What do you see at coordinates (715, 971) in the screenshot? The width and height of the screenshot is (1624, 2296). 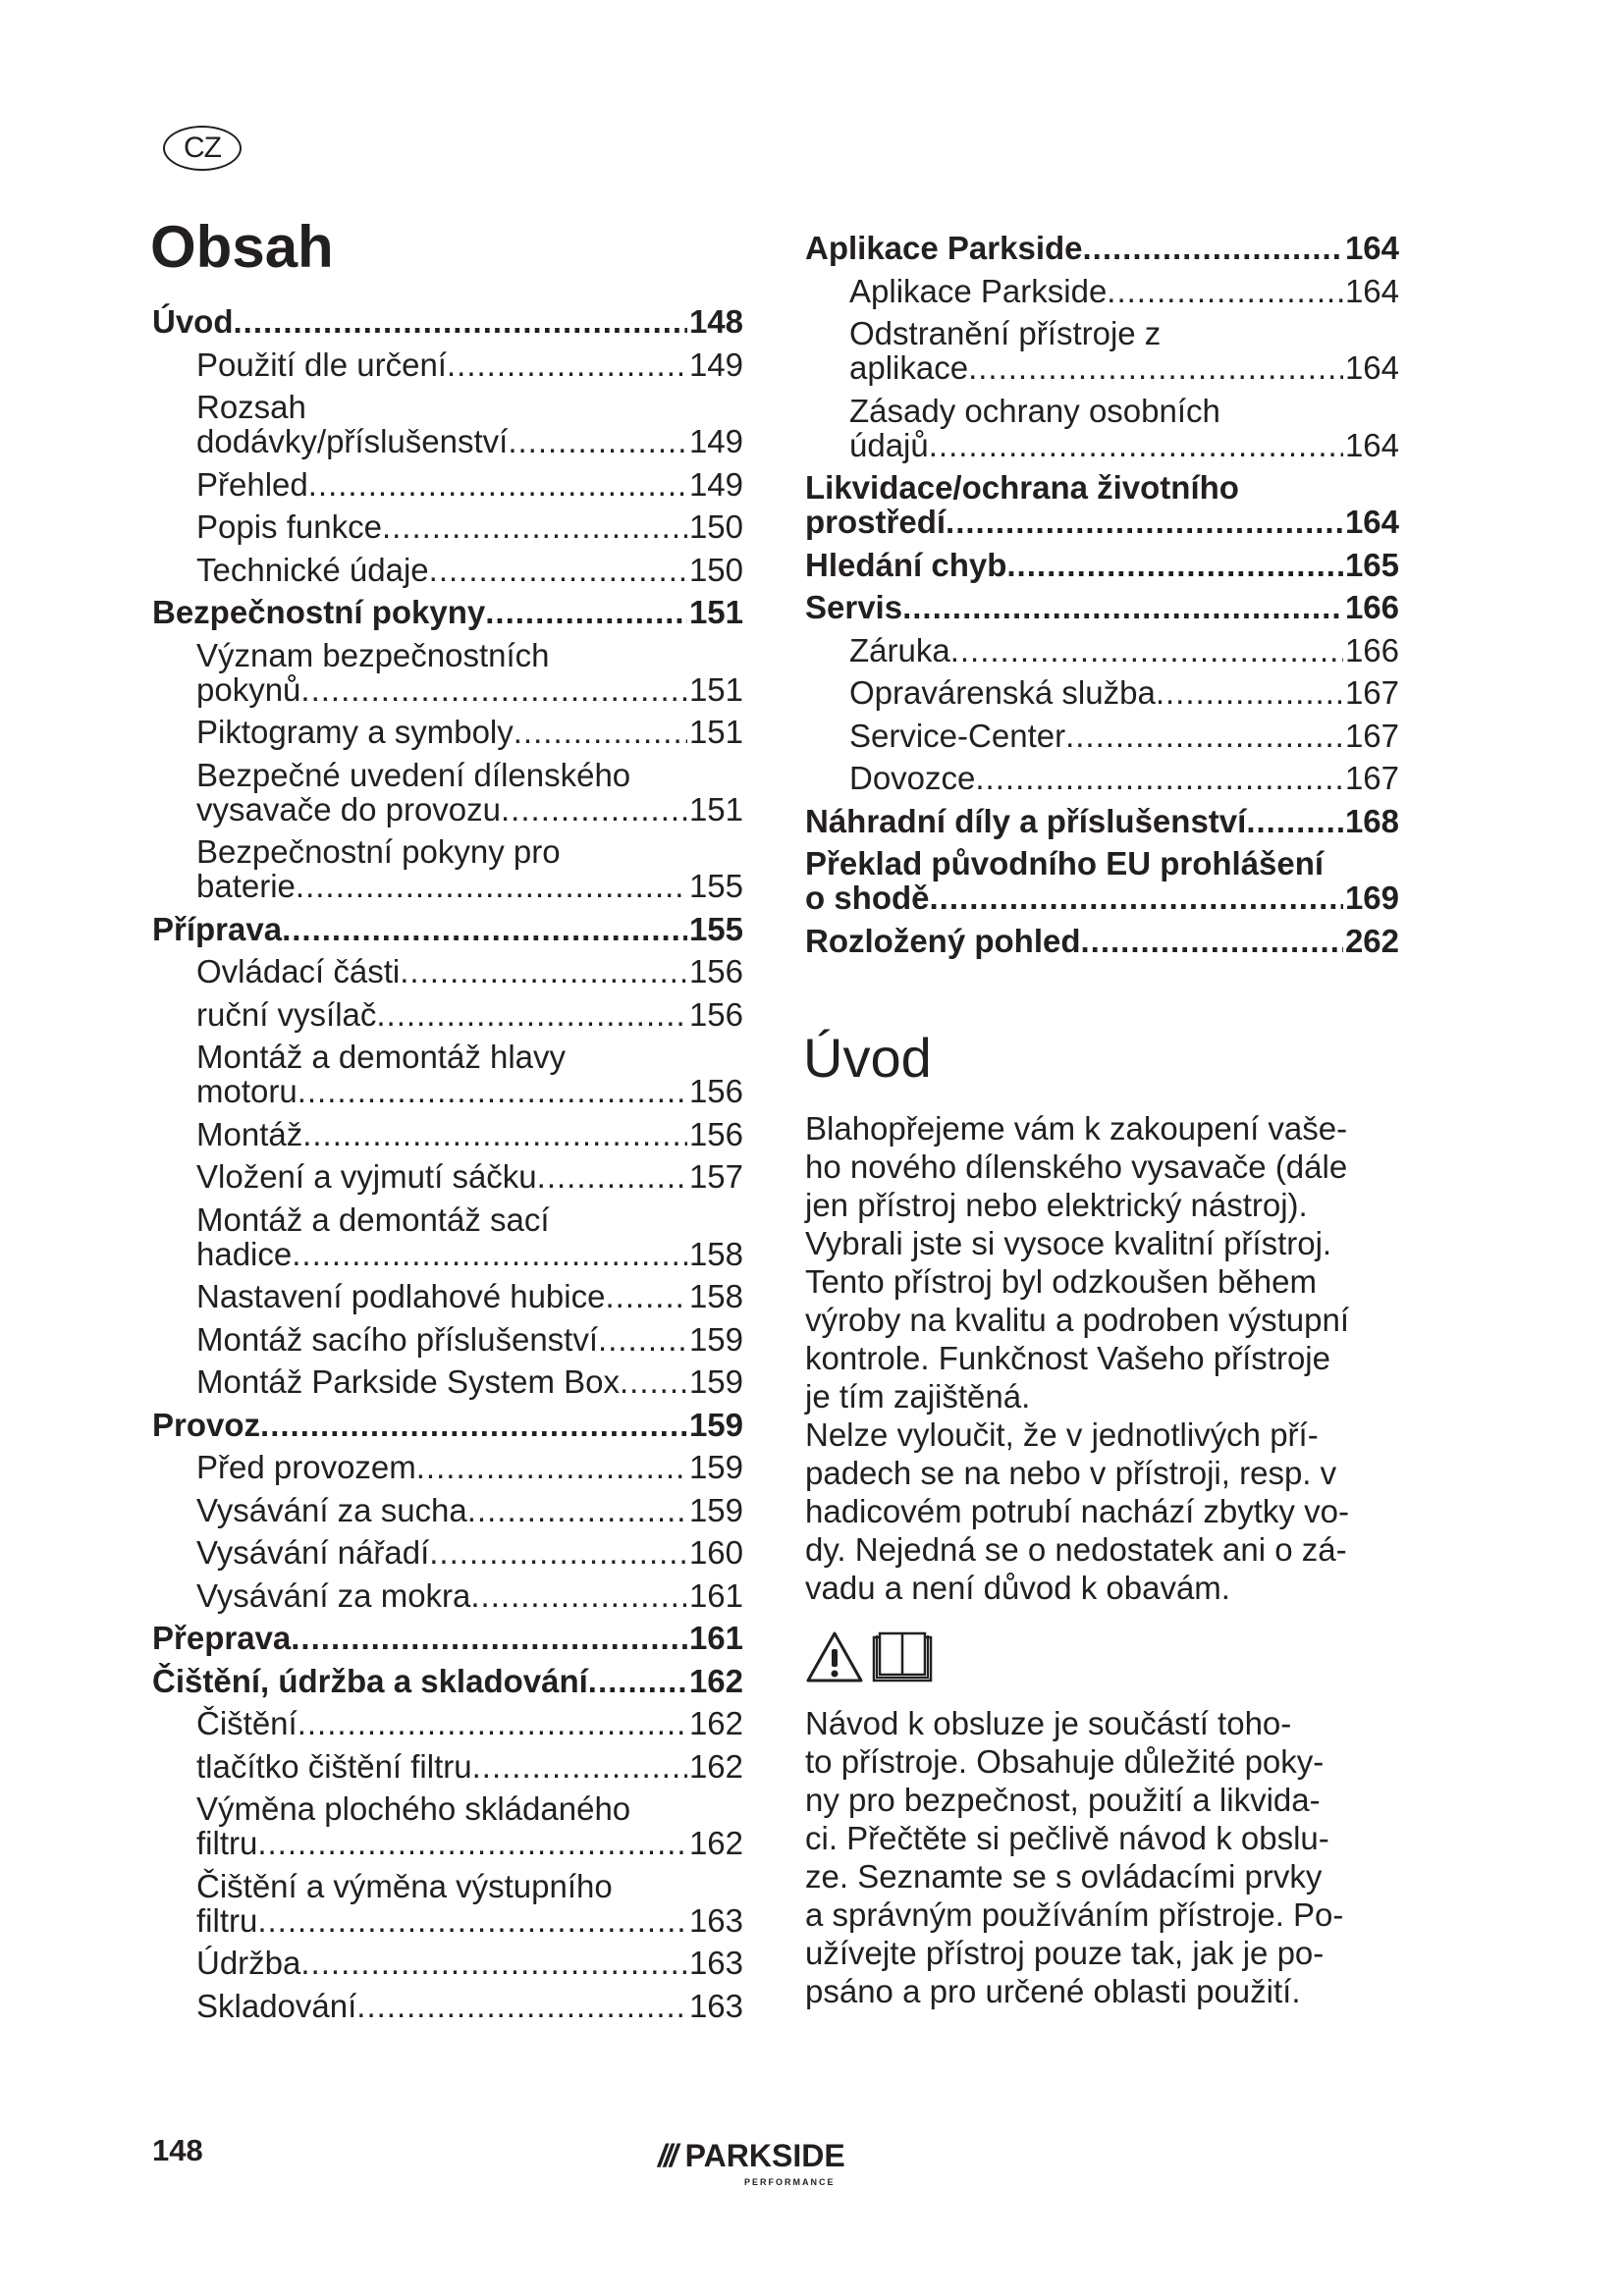 I see `toc-page-number: 156` at bounding box center [715, 971].